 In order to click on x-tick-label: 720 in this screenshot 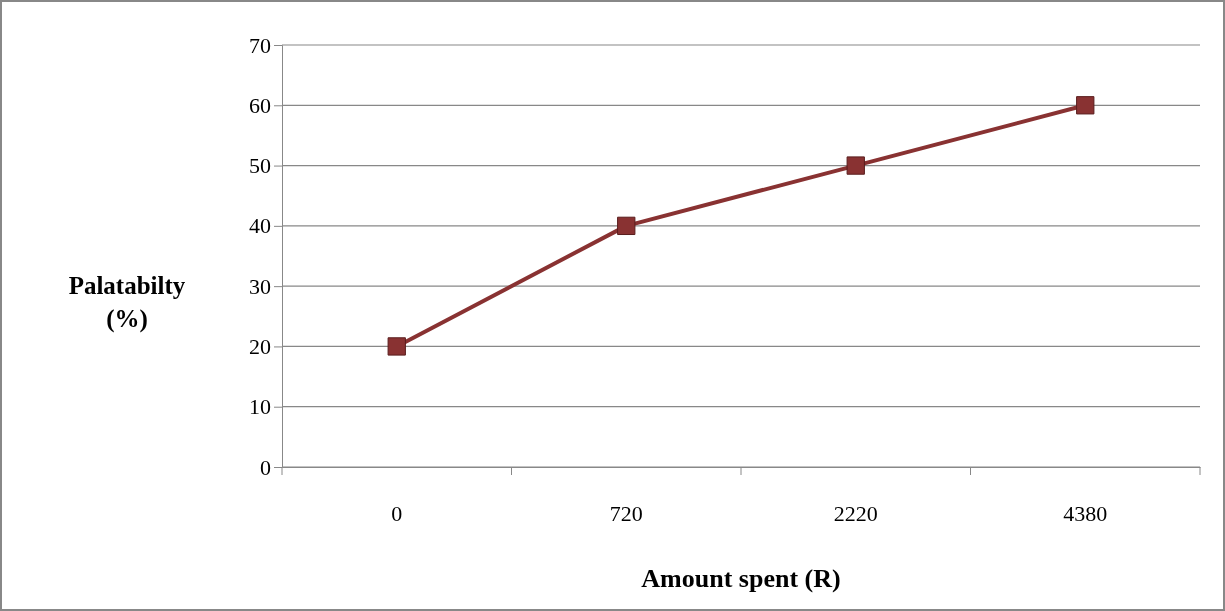, I will do `click(626, 513)`.